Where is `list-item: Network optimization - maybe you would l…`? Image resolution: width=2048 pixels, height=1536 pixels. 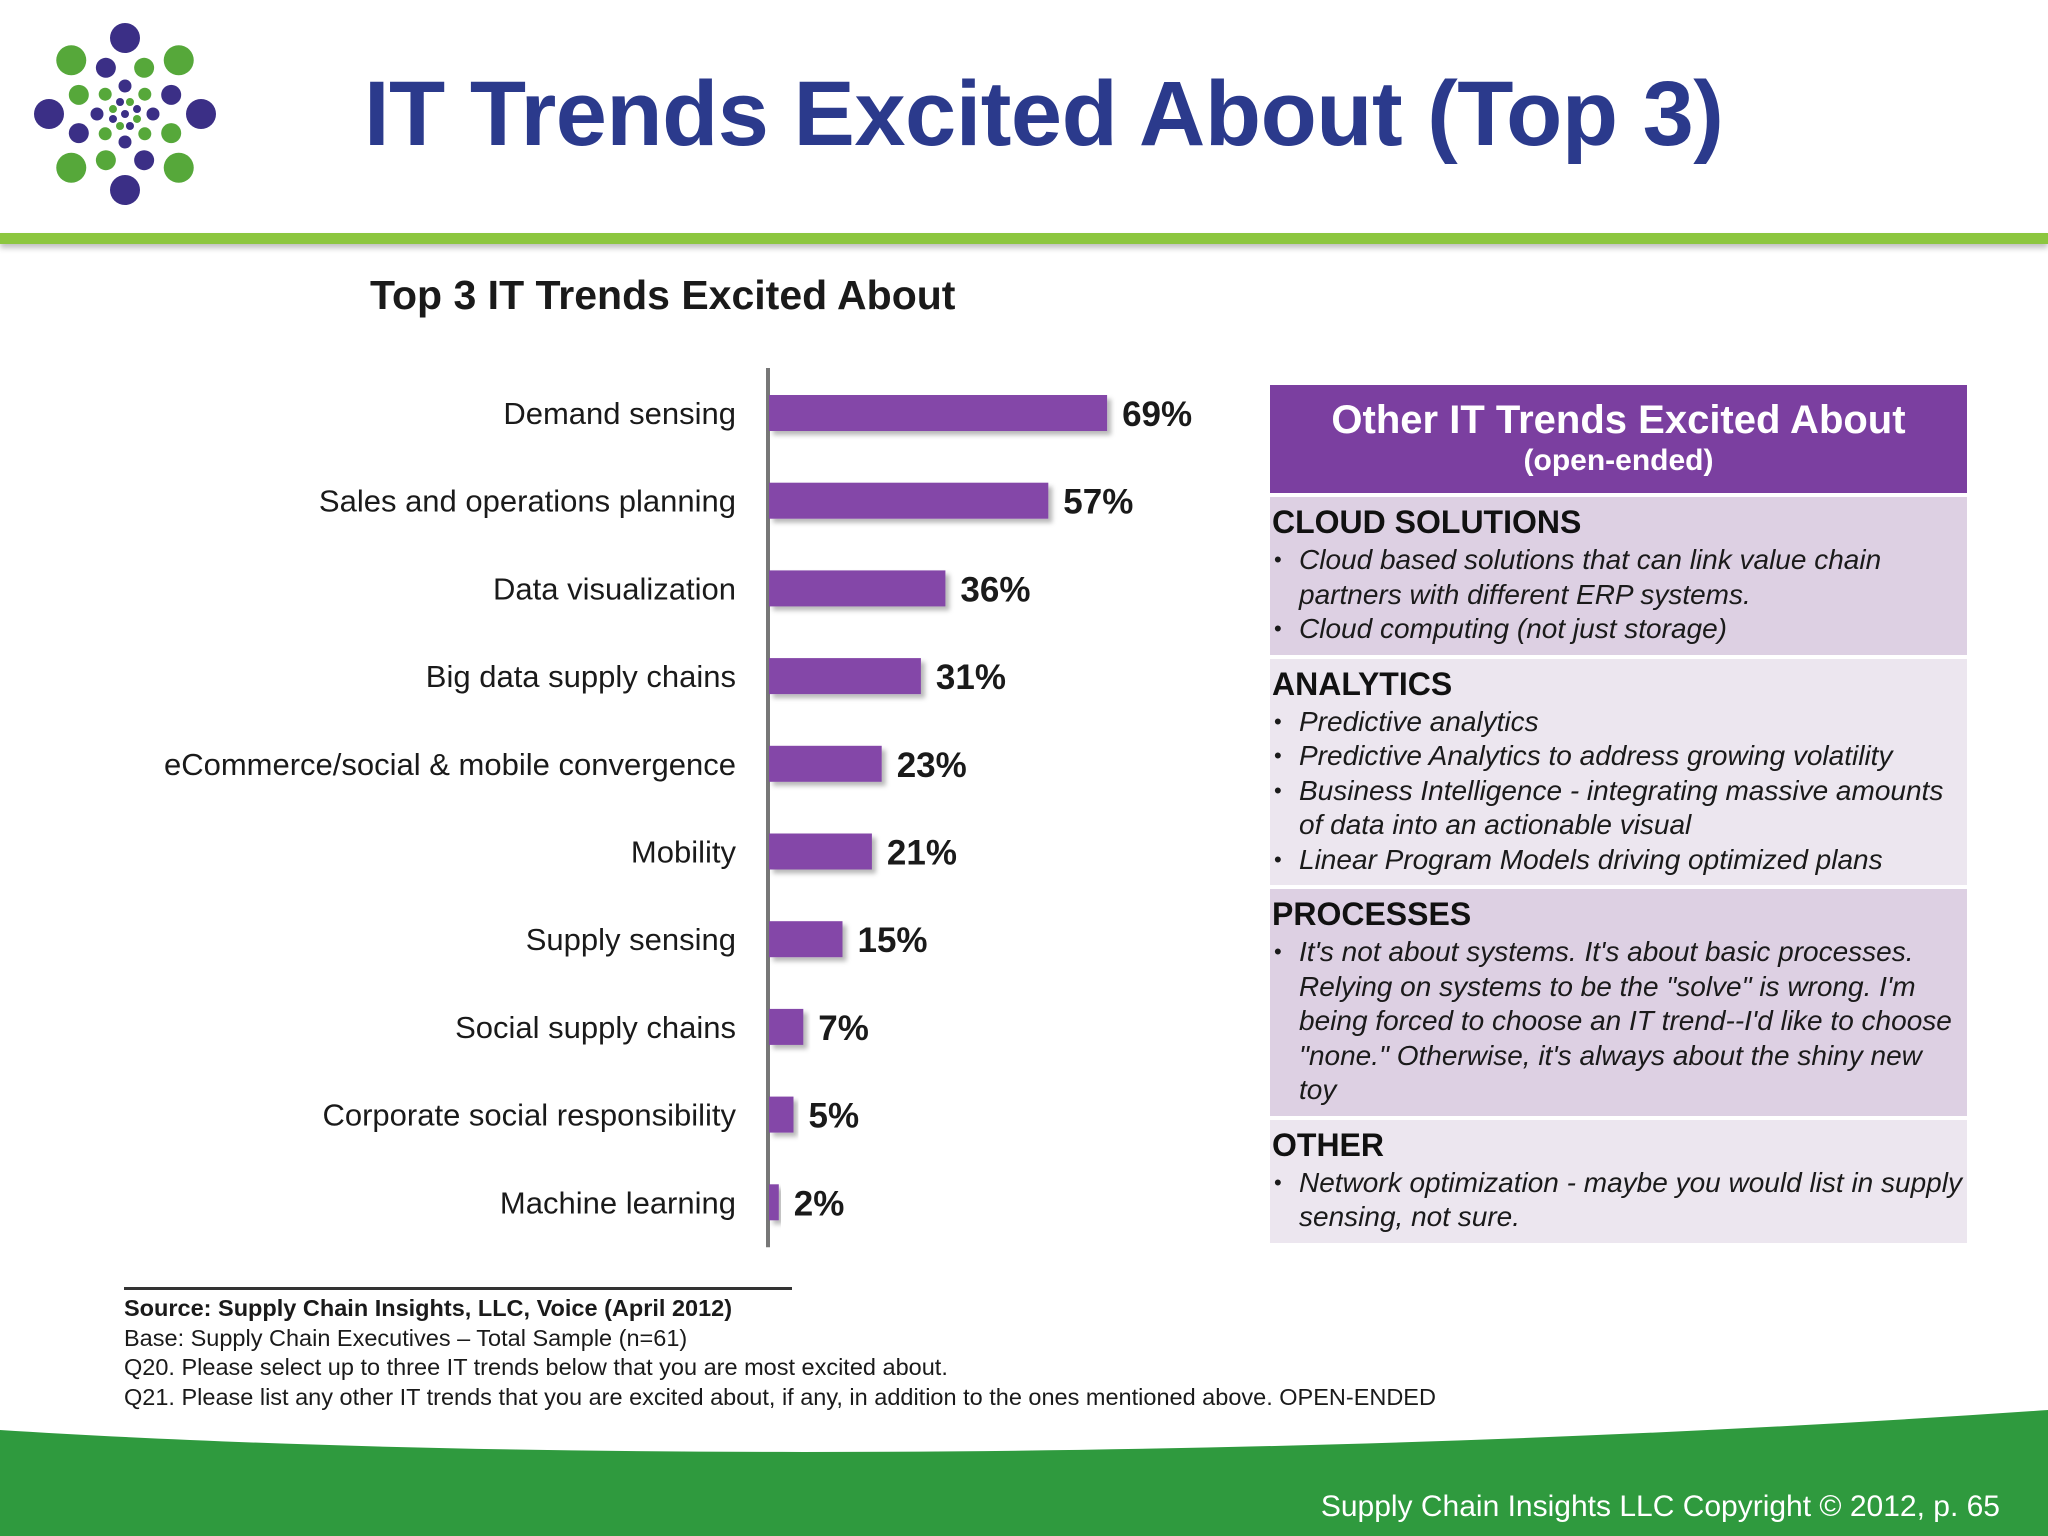 list-item: Network optimization - maybe you would l… is located at coordinates (1618, 1200).